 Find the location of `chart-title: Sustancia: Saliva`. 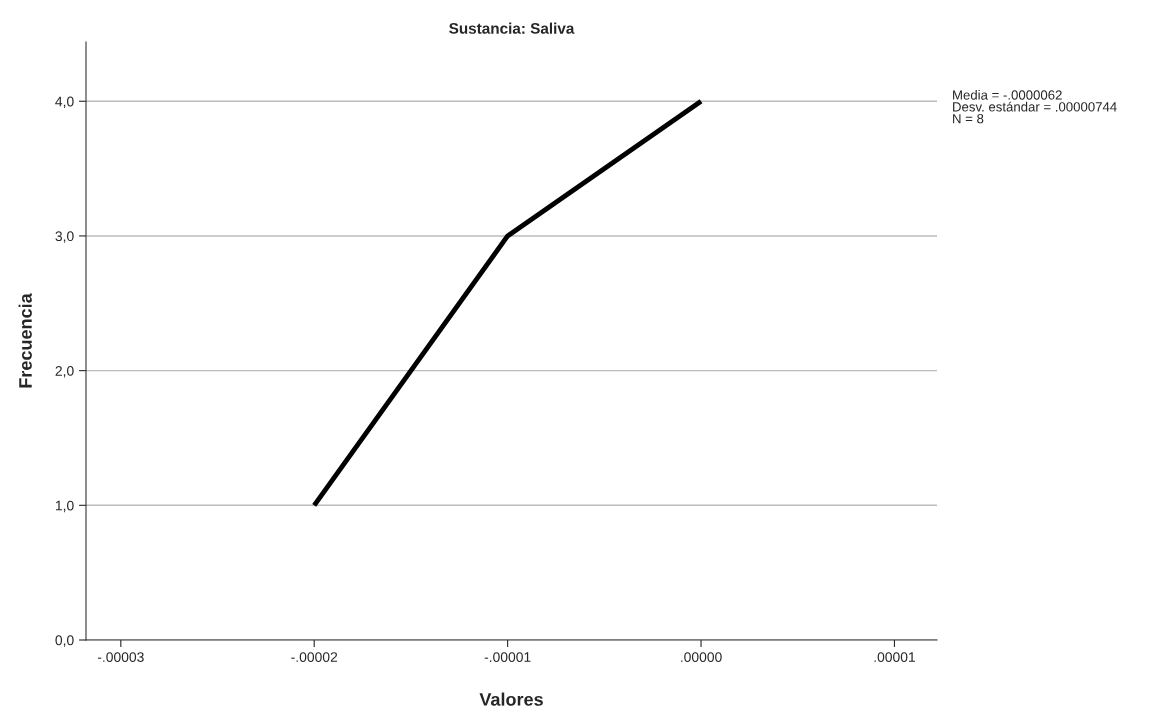

chart-title: Sustancia: Saliva is located at coordinates (512, 28).